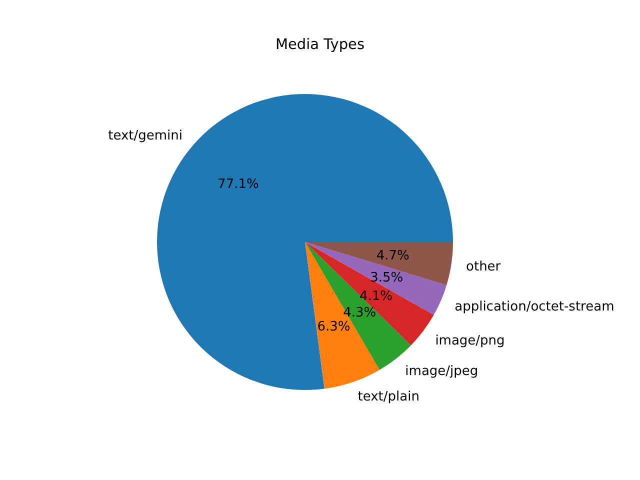 This screenshot has width=640, height=480. Describe the element at coordinates (333, 327) in the screenshot. I see `data-label: 6.3%` at that location.